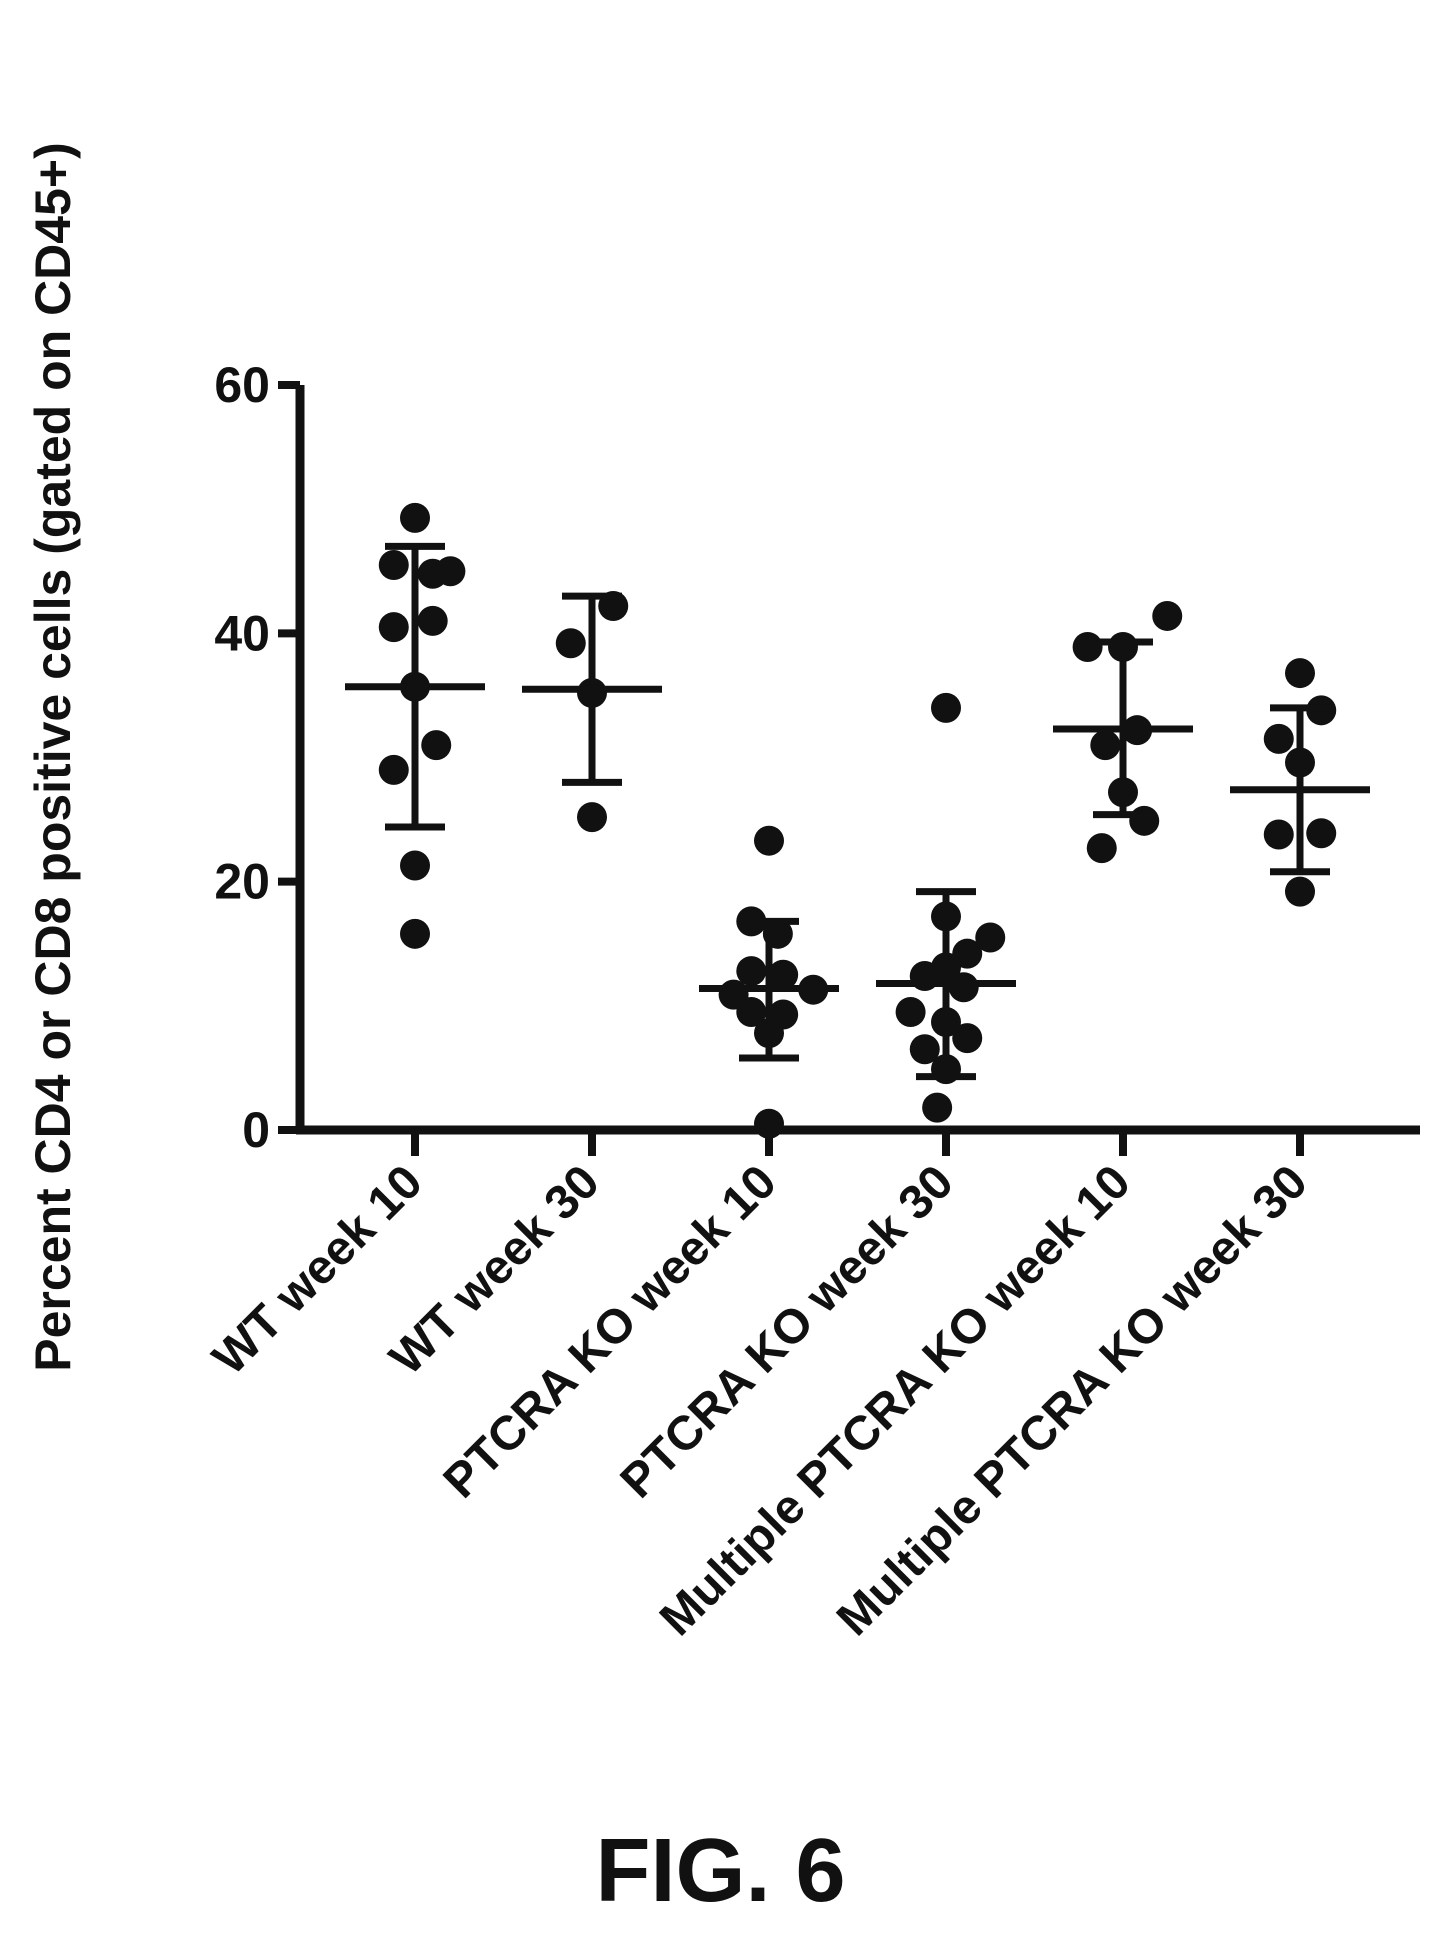 The height and width of the screenshot is (1947, 1441). What do you see at coordinates (257, 757) in the screenshot?
I see `y-ticks: 0 20 40 60` at bounding box center [257, 757].